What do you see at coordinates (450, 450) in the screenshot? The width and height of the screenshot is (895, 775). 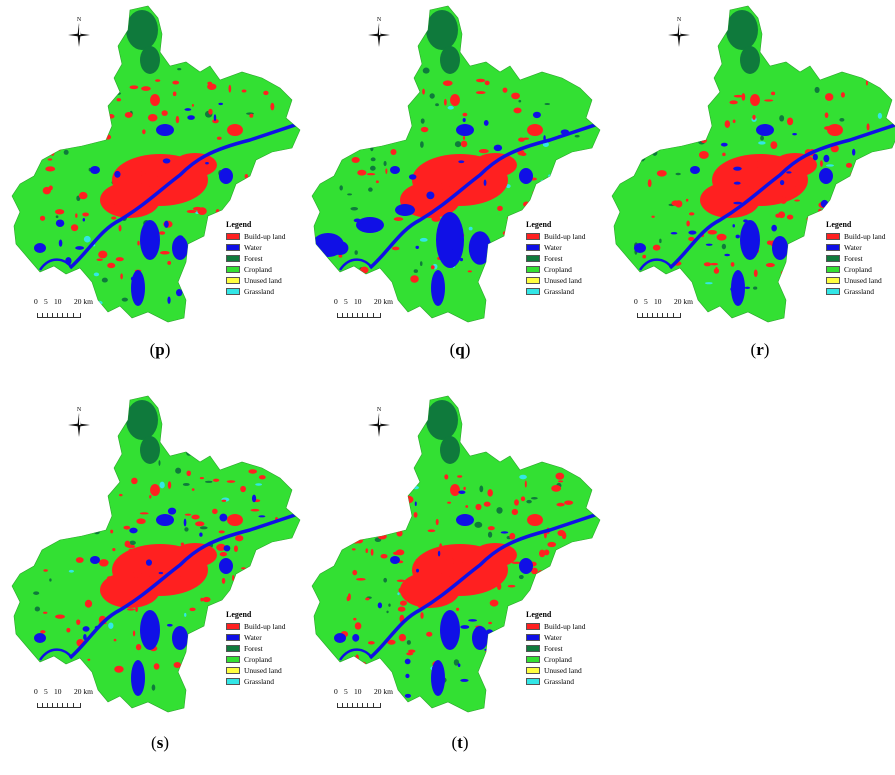 I see `forest-patch` at bounding box center [450, 450].